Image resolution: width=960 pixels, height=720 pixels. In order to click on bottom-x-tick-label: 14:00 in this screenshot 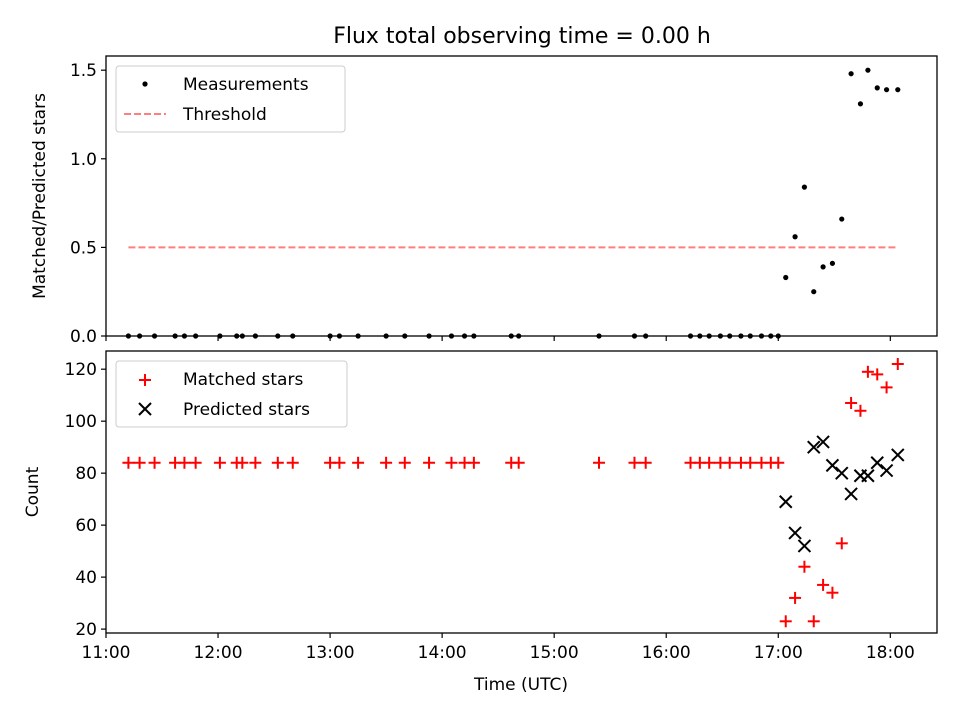, I will do `click(442, 653)`.